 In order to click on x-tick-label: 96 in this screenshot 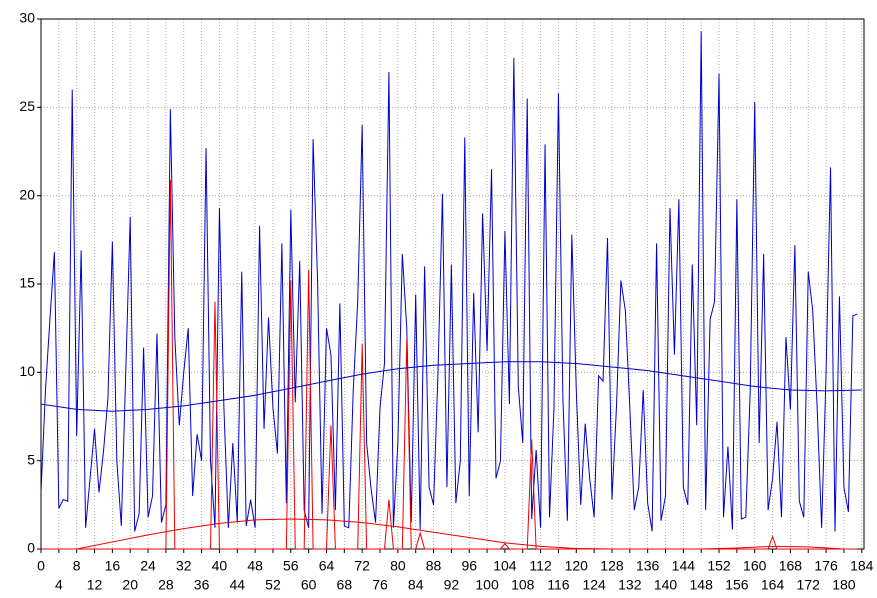, I will do `click(469, 566)`.